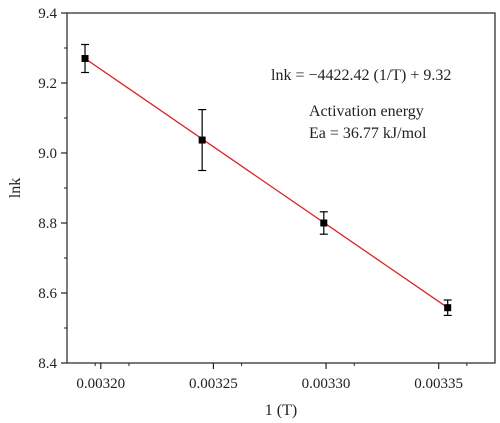 This screenshot has width=500, height=423. I want to click on activation-energy-value: Ea = 36.77 kJ/mol, so click(368, 133).